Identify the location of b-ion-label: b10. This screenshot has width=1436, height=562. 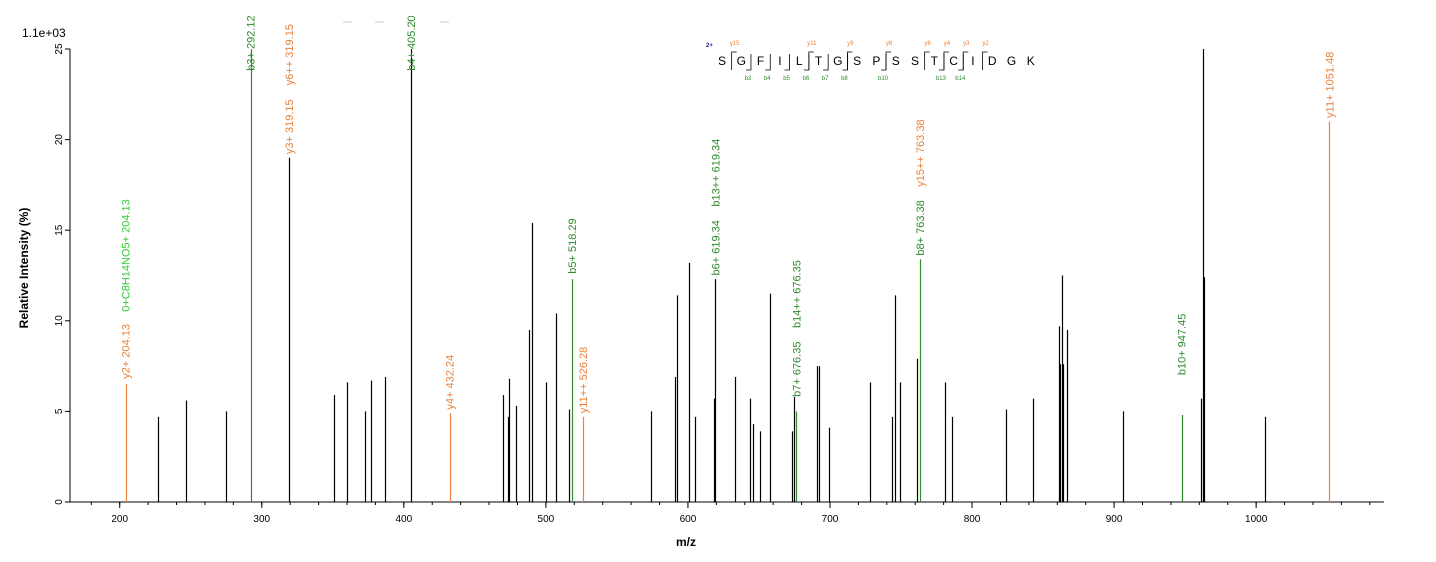
(883, 79).